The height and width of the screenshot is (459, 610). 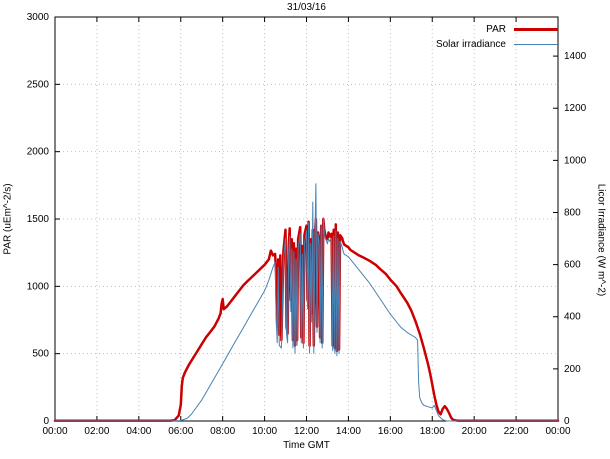 I want to click on legend-label-solar: Solar irradiance, so click(x=470, y=44).